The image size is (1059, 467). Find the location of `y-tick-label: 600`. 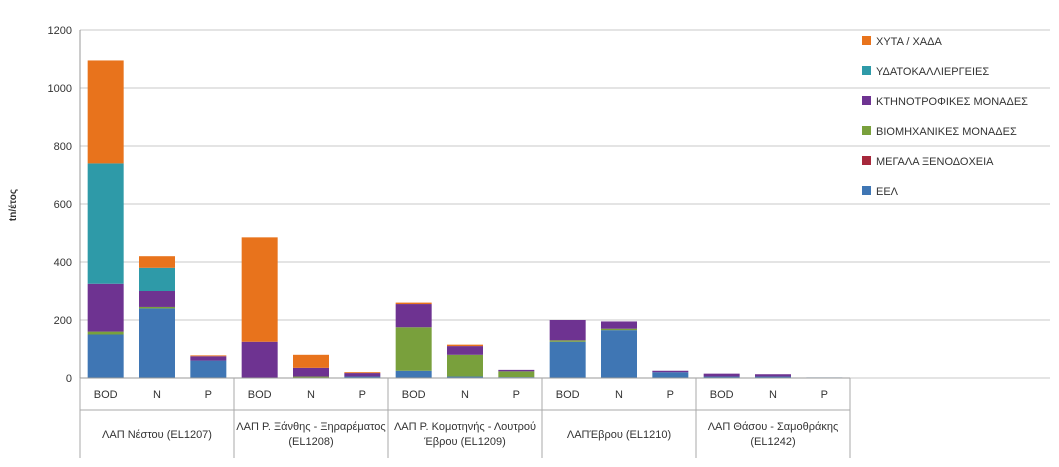

y-tick-label: 600 is located at coordinates (63, 205).